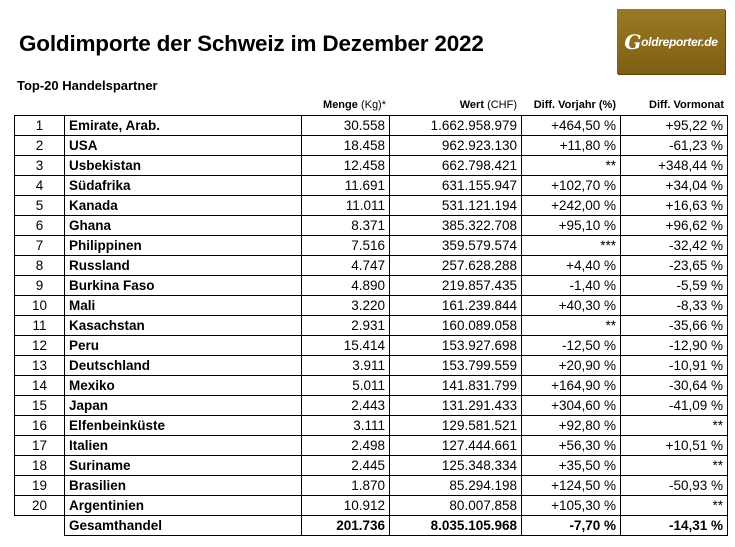 This screenshot has height=547, width=735. I want to click on cell-menge: 2.445, so click(345, 465).